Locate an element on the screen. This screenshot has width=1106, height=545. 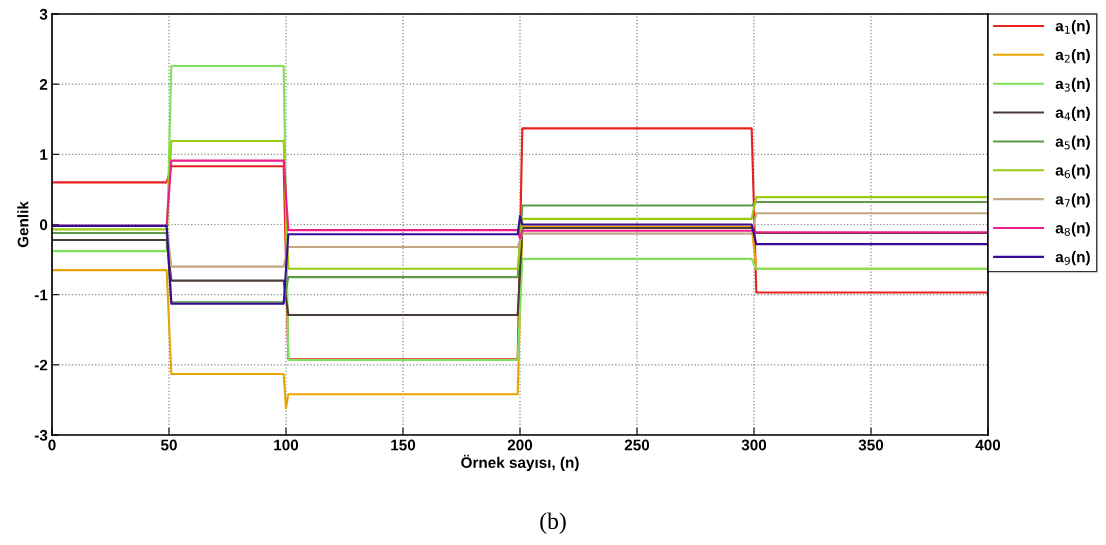
x-tick-label: 0 is located at coordinates (52, 445).